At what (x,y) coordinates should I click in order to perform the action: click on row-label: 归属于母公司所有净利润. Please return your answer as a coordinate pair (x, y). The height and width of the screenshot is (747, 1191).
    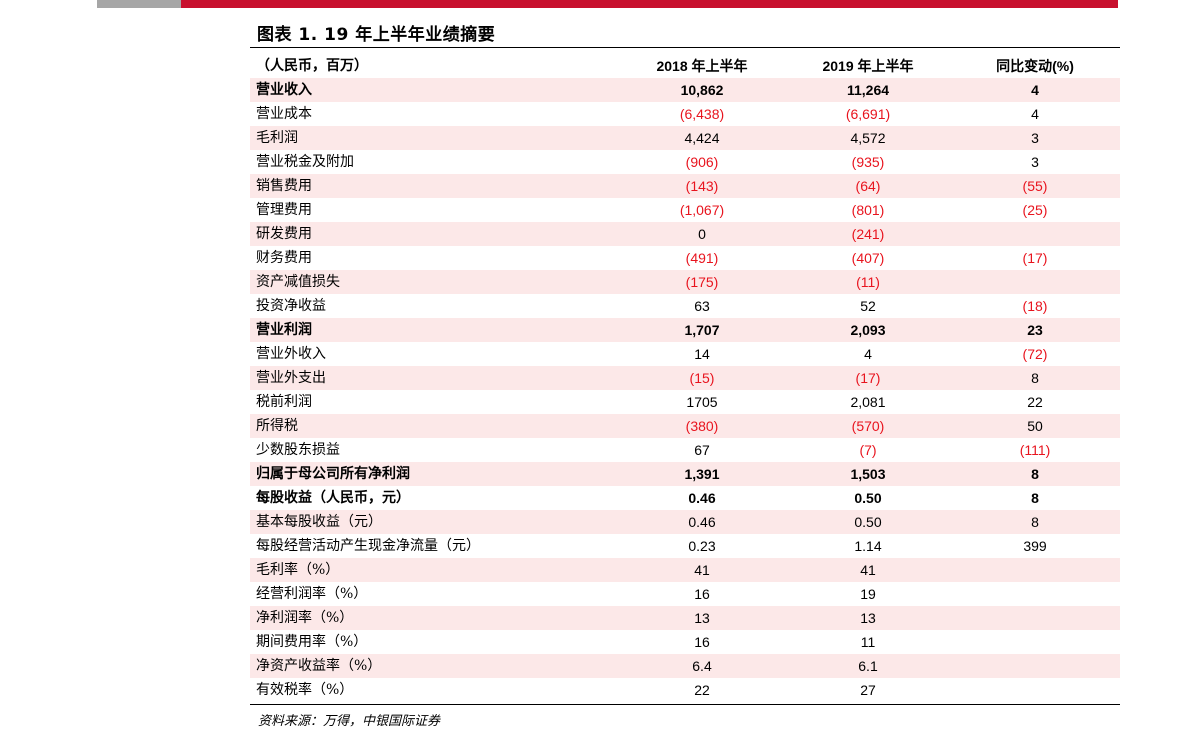
    Looking at the image, I should click on (333, 474).